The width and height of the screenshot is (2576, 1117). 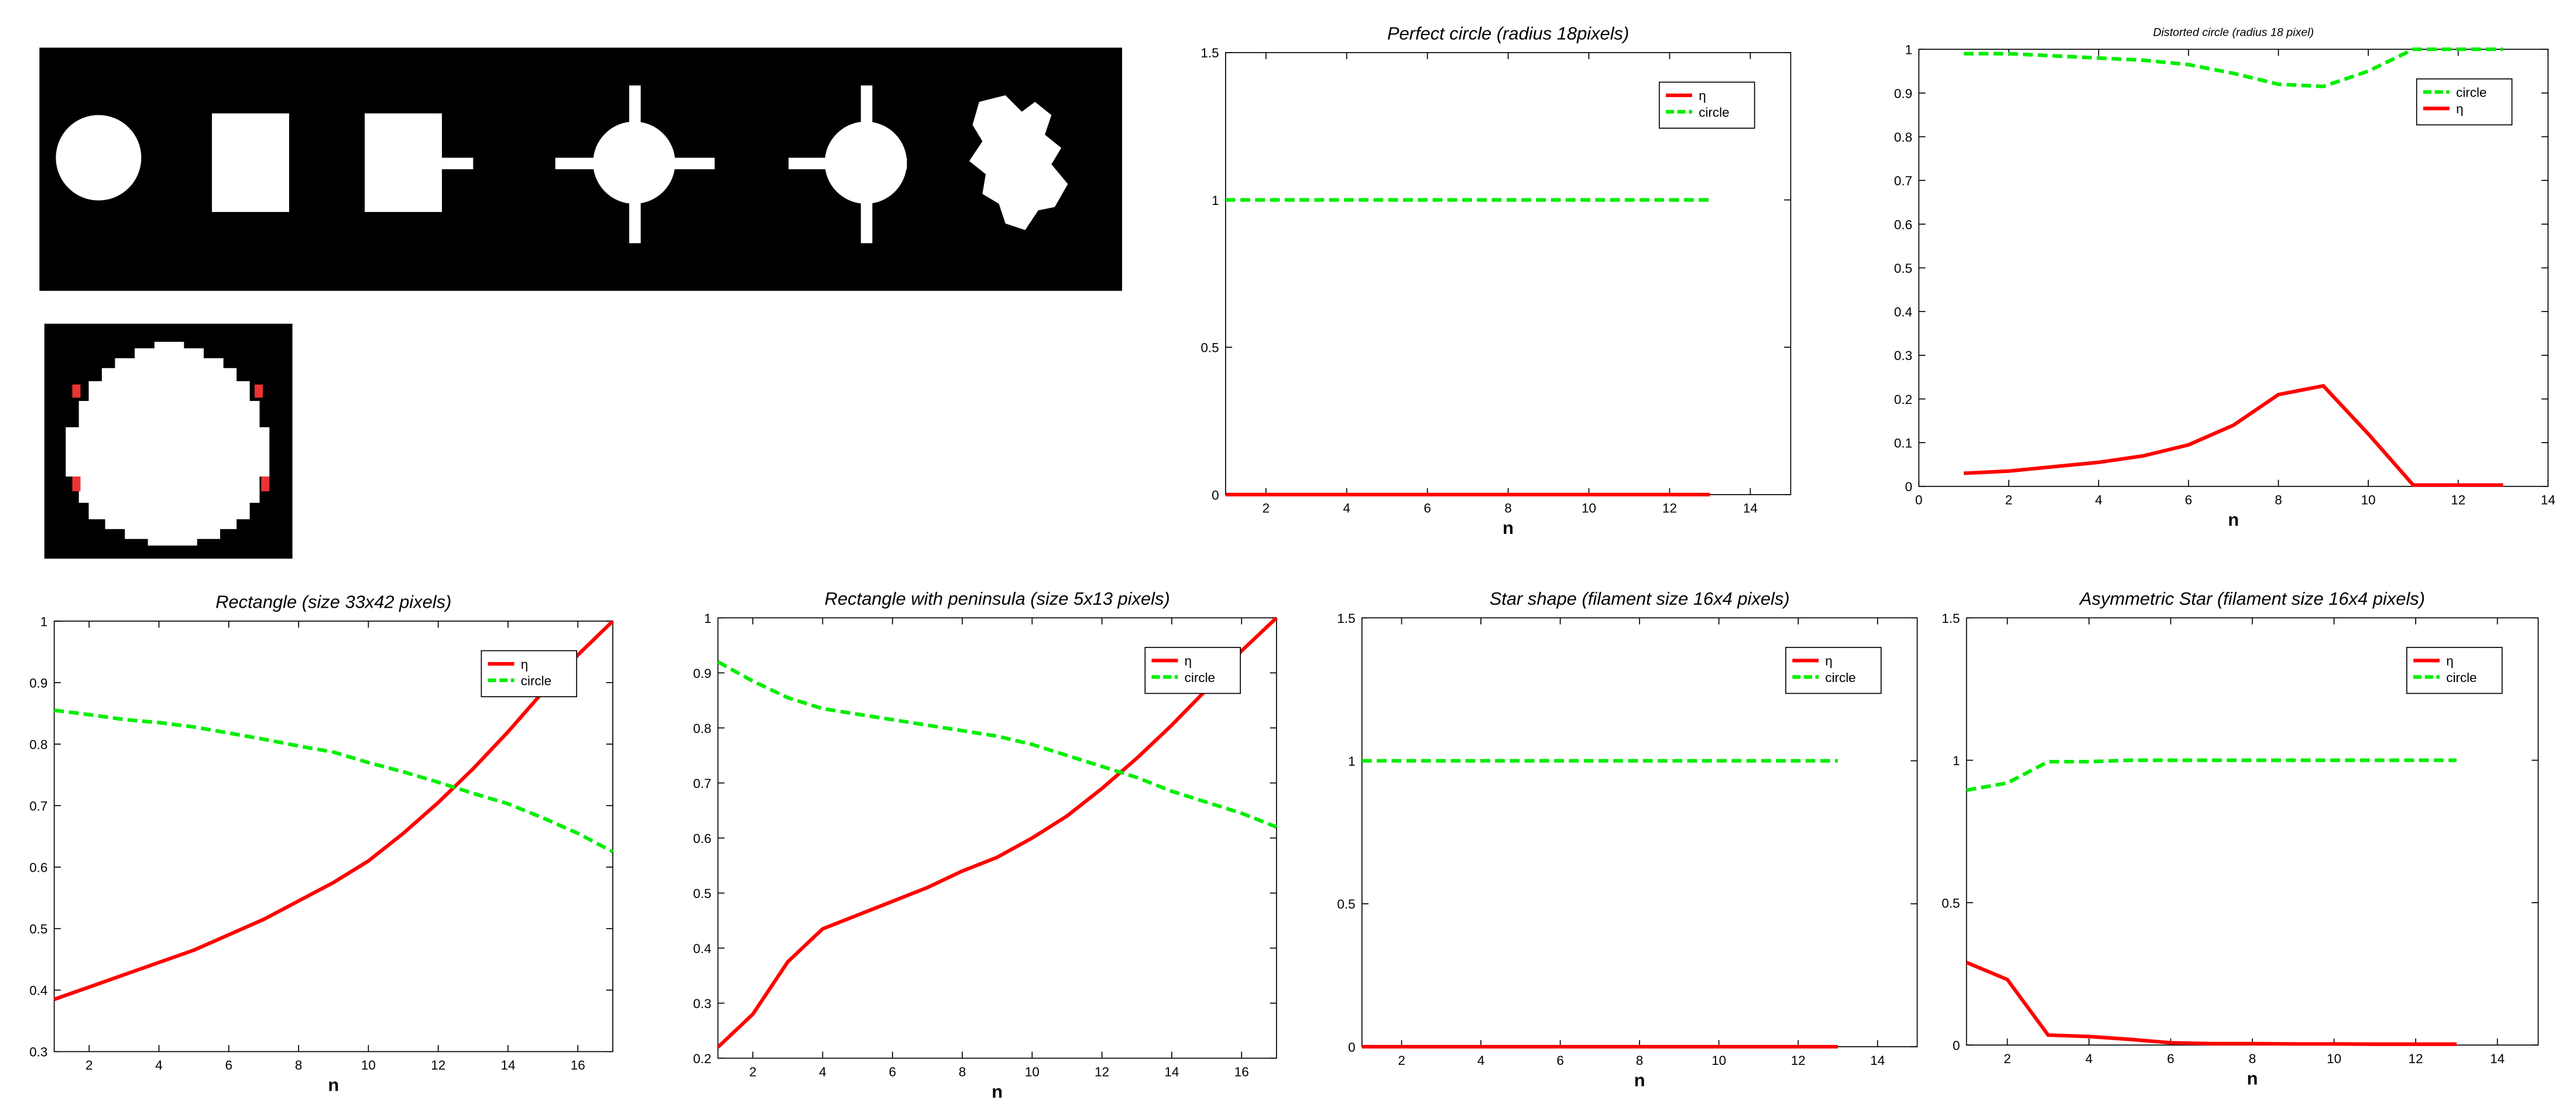 I want to click on pixel-circle, so click(x=168, y=441).